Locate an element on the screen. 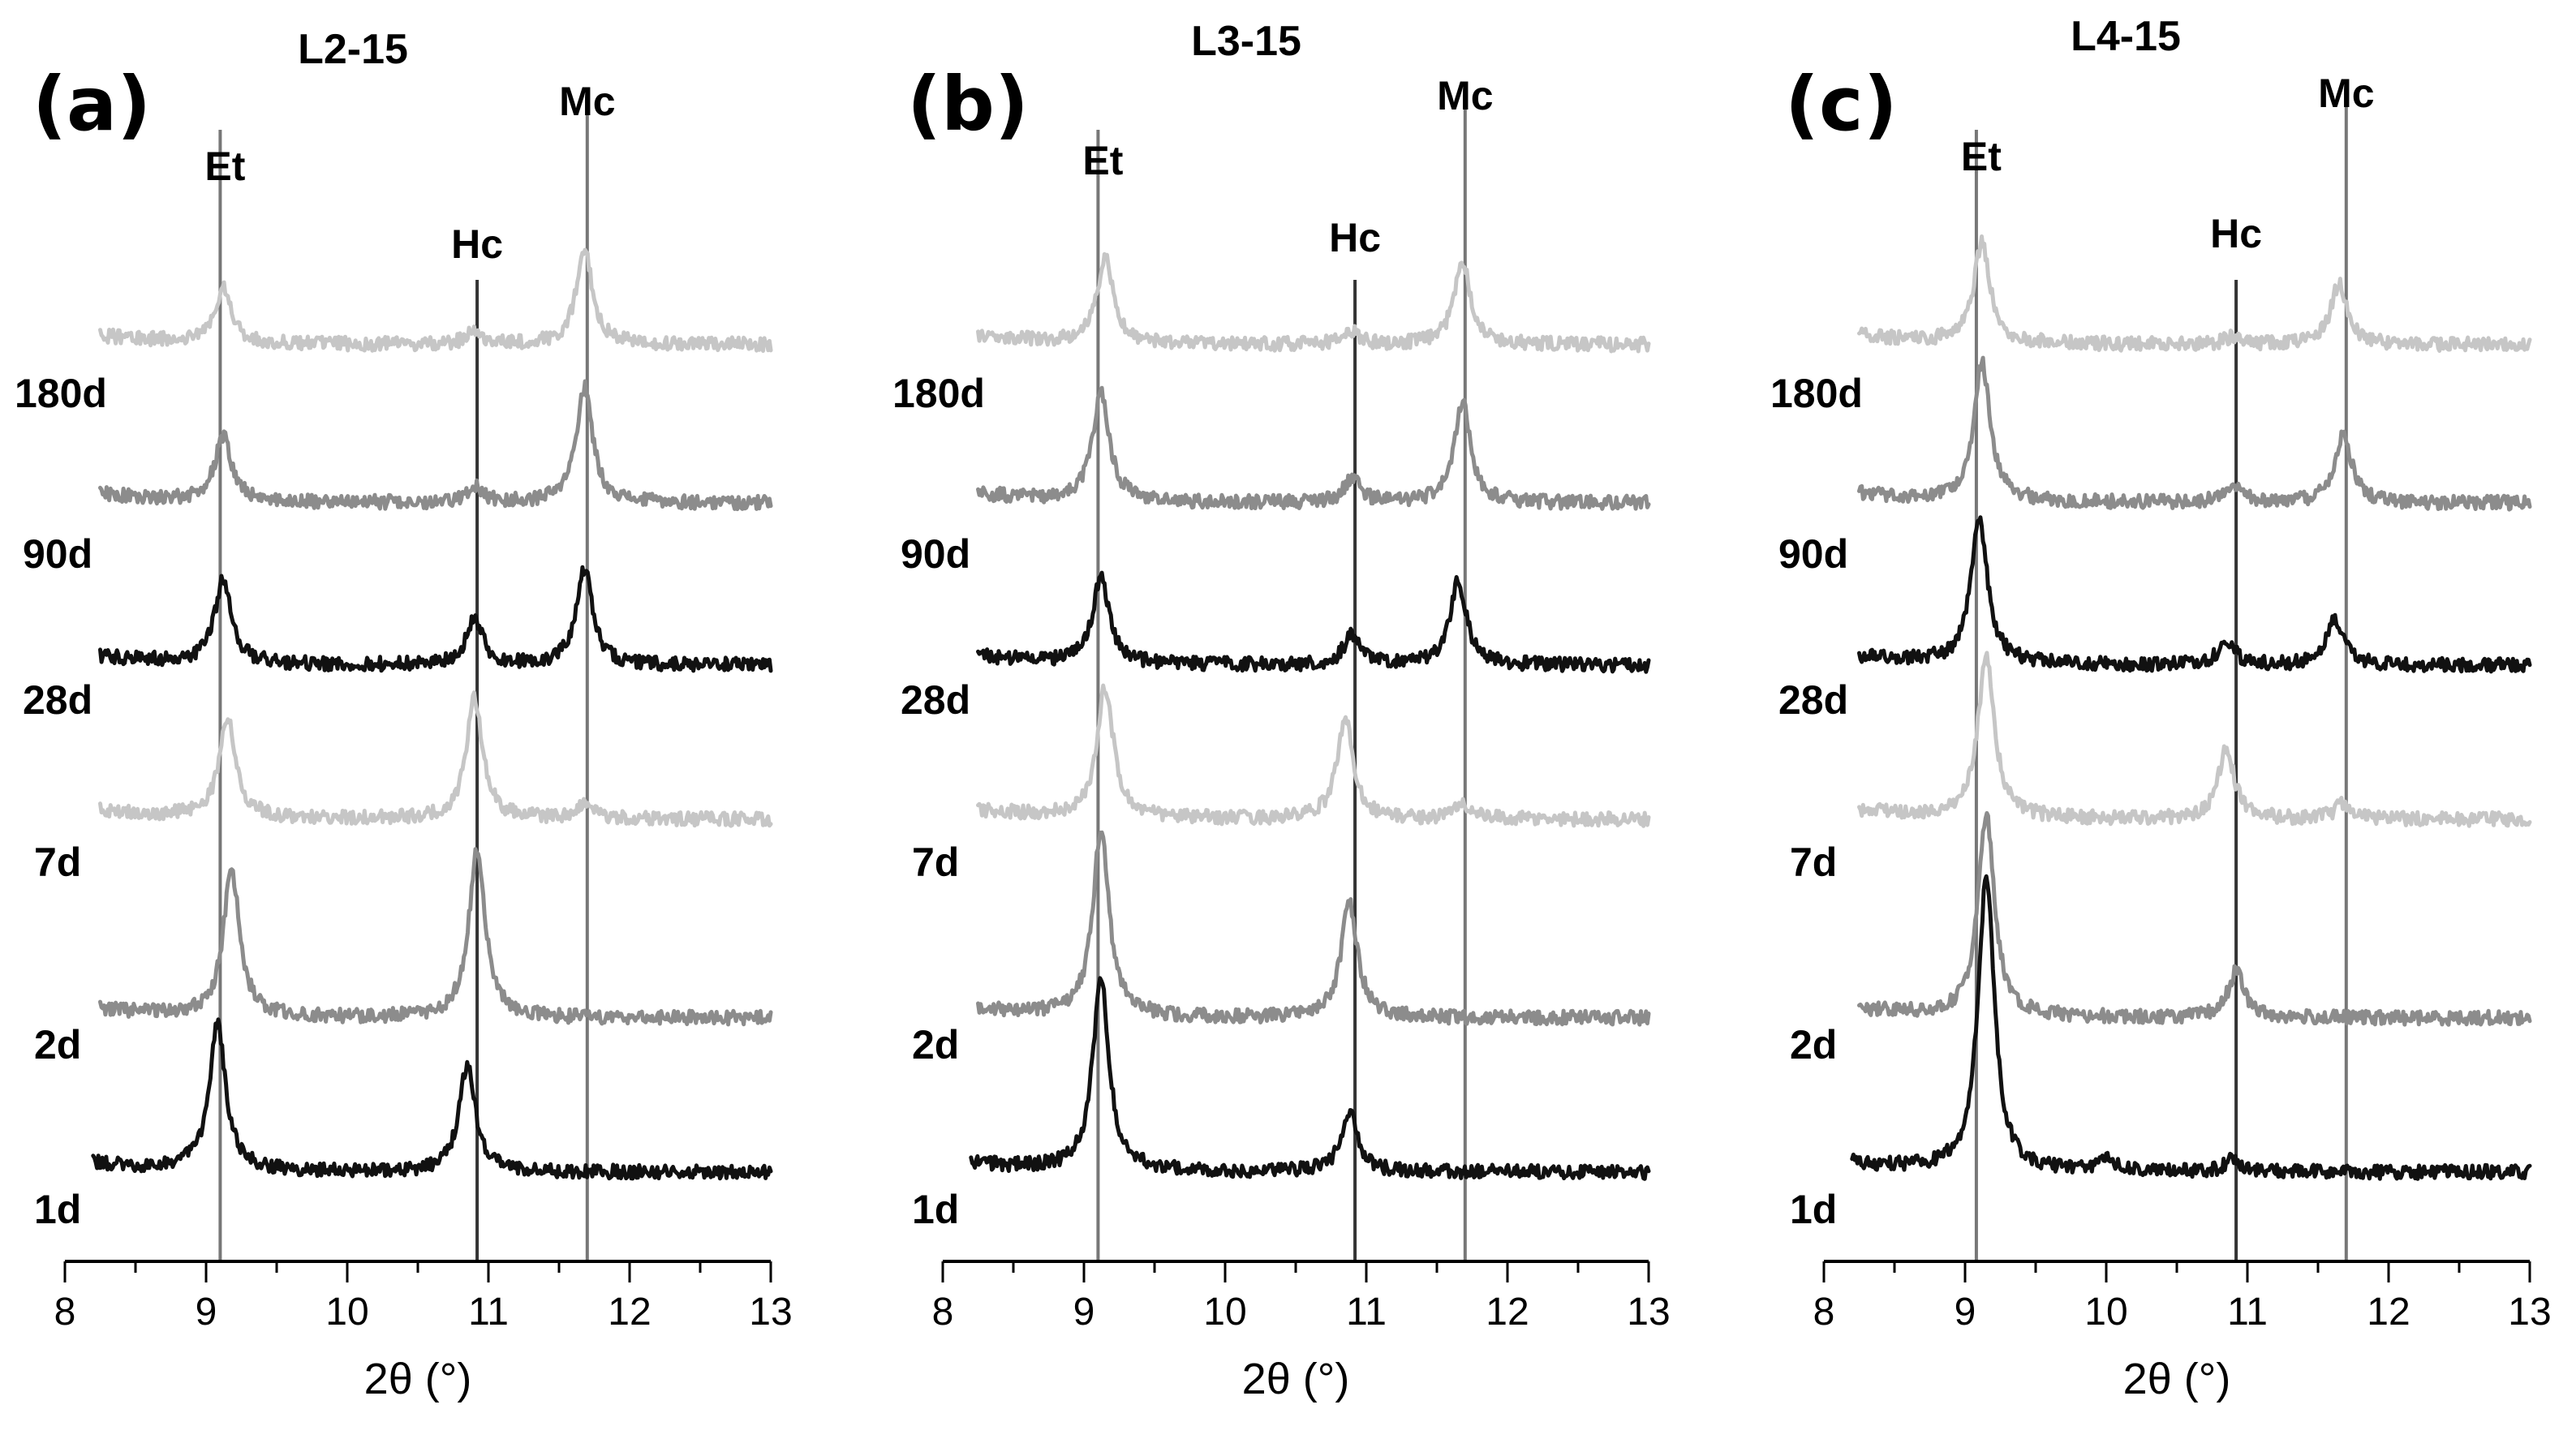  panel-title-c: L4-15 is located at coordinates (2126, 36).